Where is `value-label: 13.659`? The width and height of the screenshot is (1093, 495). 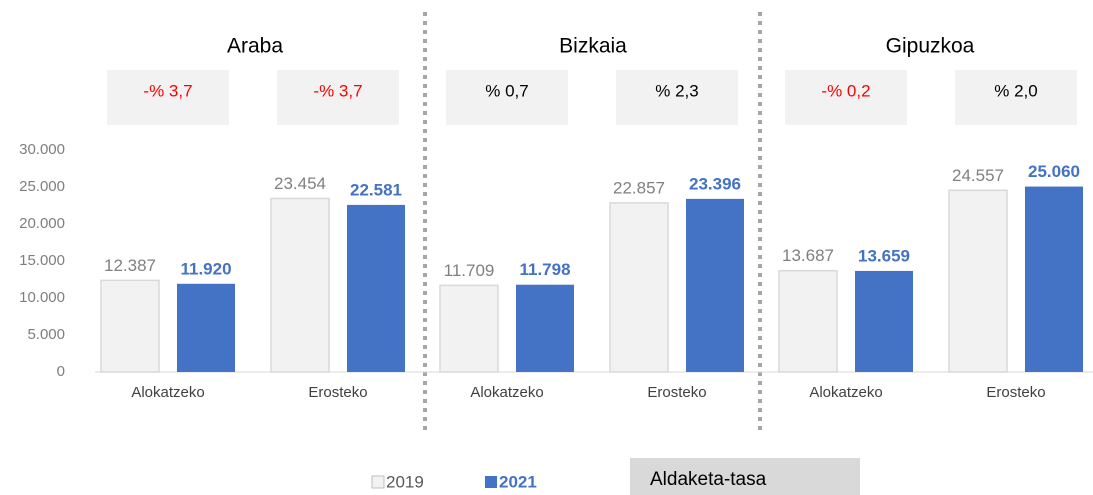
value-label: 13.659 is located at coordinates (884, 255).